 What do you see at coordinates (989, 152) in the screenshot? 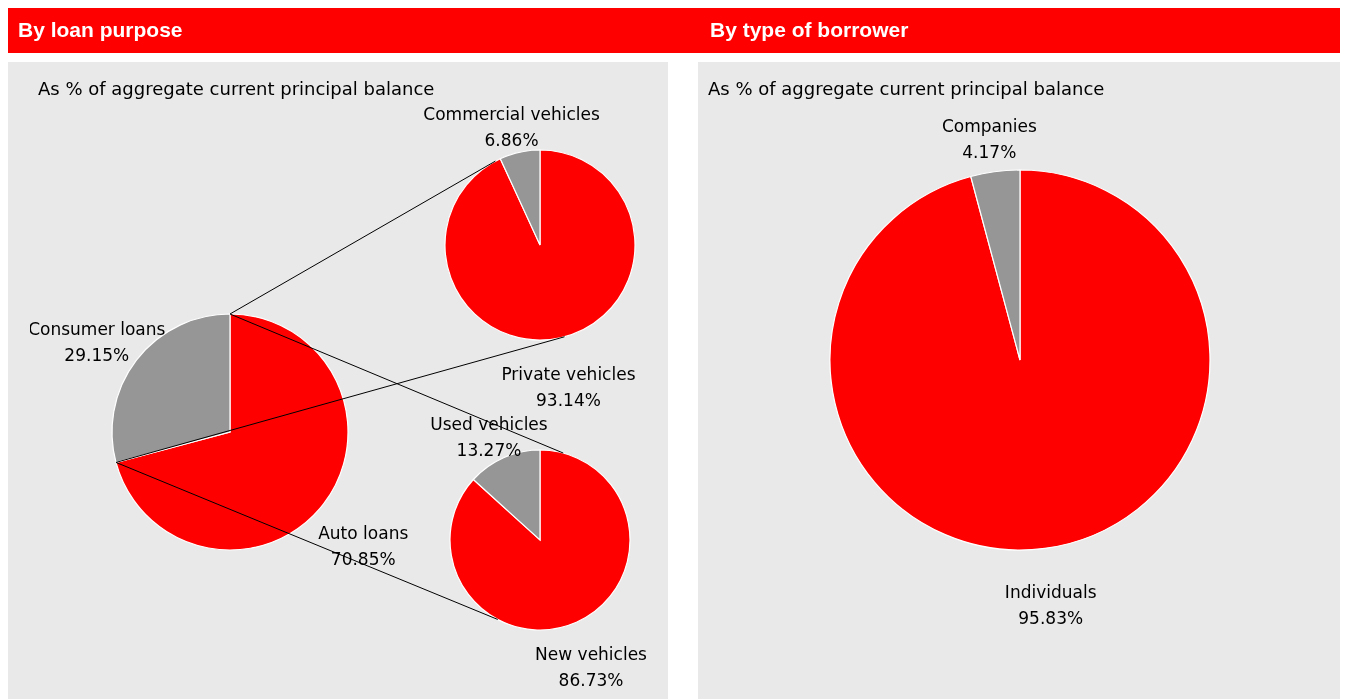
I see `data-label: 4.17%` at bounding box center [989, 152].